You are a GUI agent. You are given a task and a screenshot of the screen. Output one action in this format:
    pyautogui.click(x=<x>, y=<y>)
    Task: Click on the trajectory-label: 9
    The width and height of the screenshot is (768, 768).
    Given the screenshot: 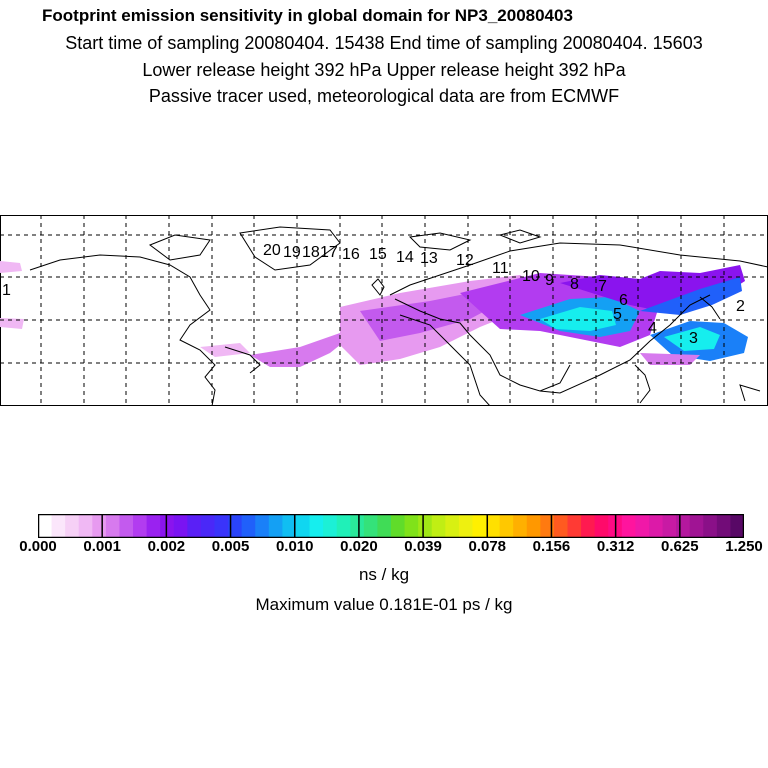 What is the action you would take?
    pyautogui.click(x=549, y=280)
    